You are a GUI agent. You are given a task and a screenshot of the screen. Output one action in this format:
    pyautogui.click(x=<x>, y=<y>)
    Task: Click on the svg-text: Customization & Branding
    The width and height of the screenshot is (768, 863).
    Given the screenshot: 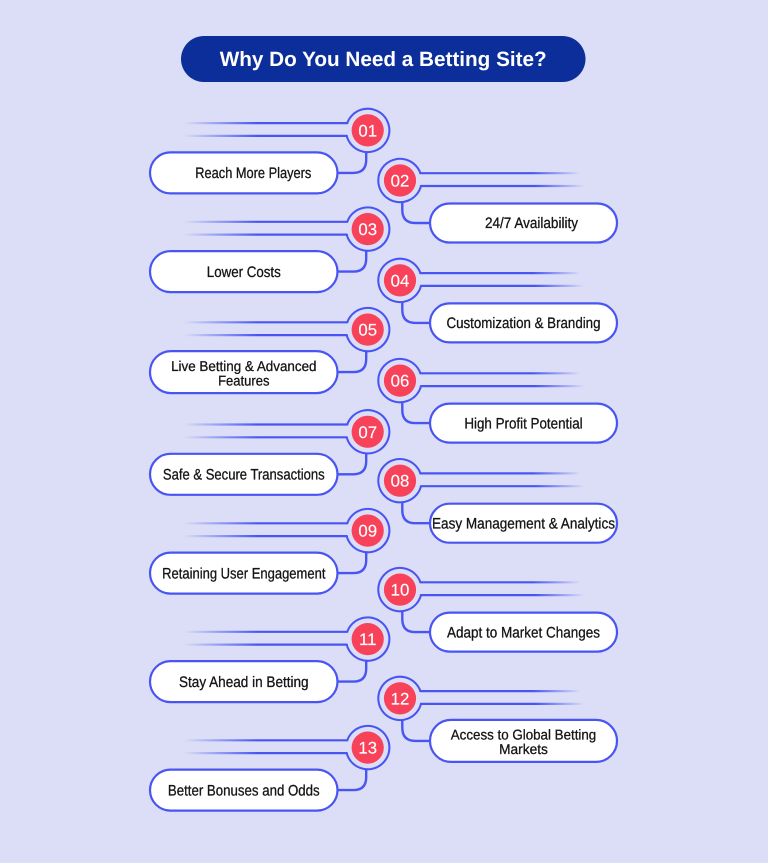 What is the action you would take?
    pyautogui.click(x=524, y=323)
    